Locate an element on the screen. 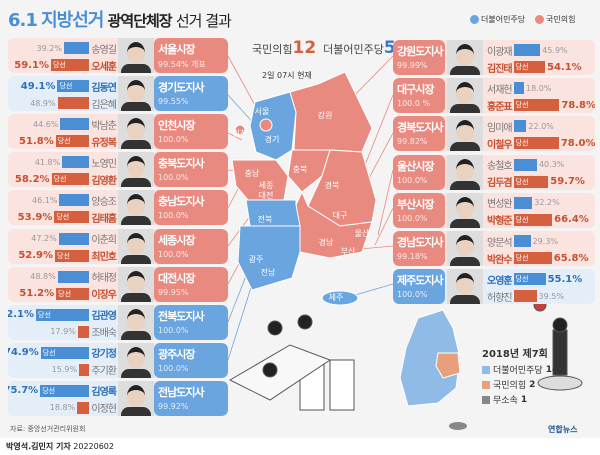 The image size is (600, 455). candidate-row: 송철호 40.3% is located at coordinates (525, 165).